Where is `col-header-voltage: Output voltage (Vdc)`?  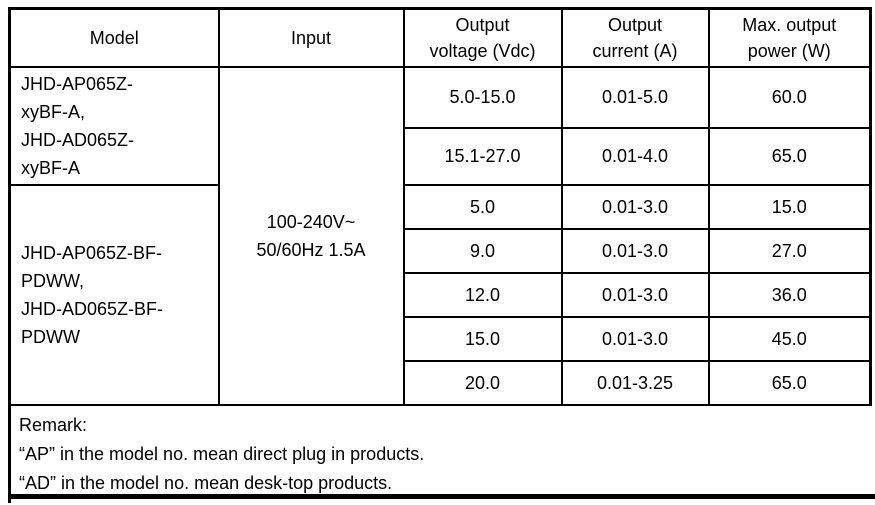
col-header-voltage: Output voltage (Vdc) is located at coordinates (482, 37).